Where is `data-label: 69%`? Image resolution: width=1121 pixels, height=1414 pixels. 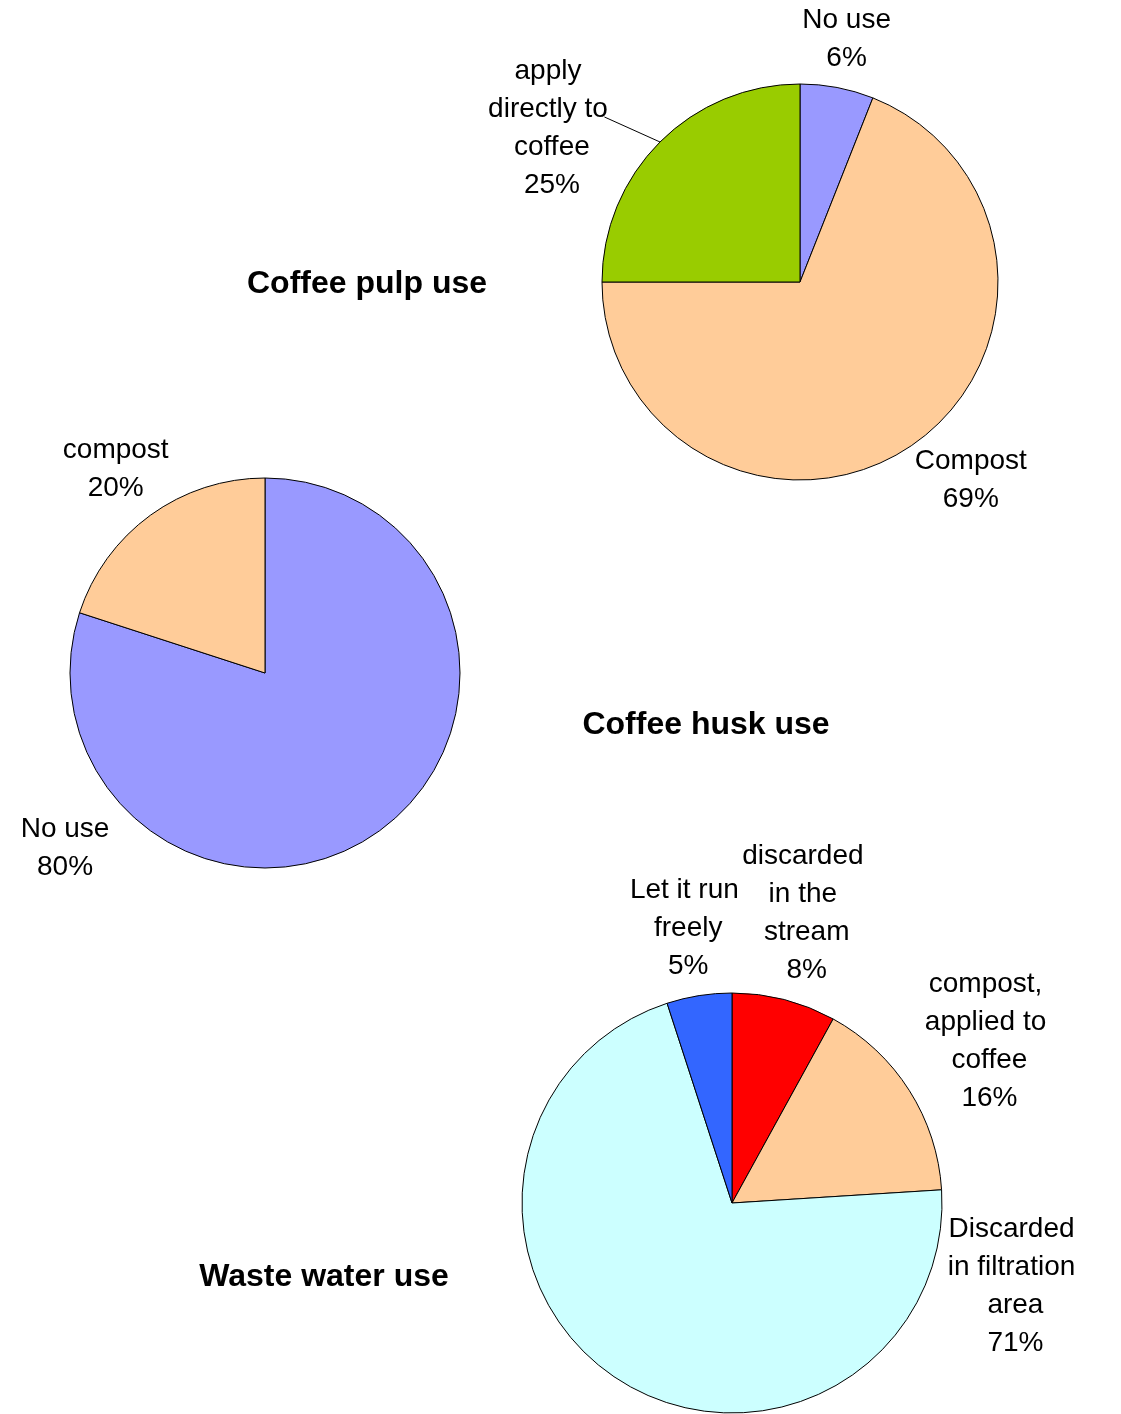 data-label: 69% is located at coordinates (970, 497).